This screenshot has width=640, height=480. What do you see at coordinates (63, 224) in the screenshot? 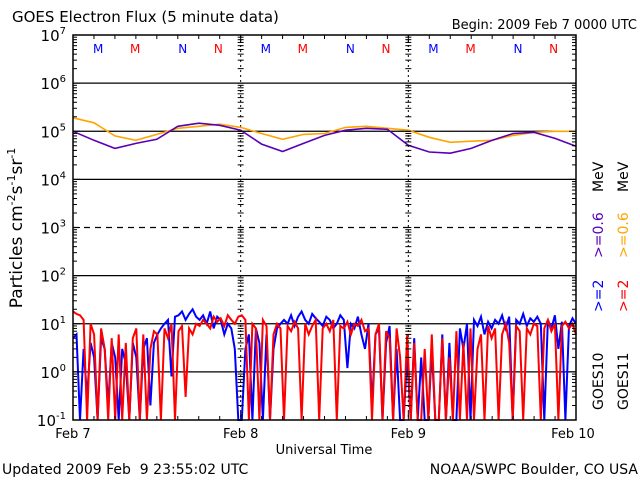
I see `y-tick-exponent: 3` at bounding box center [63, 224].